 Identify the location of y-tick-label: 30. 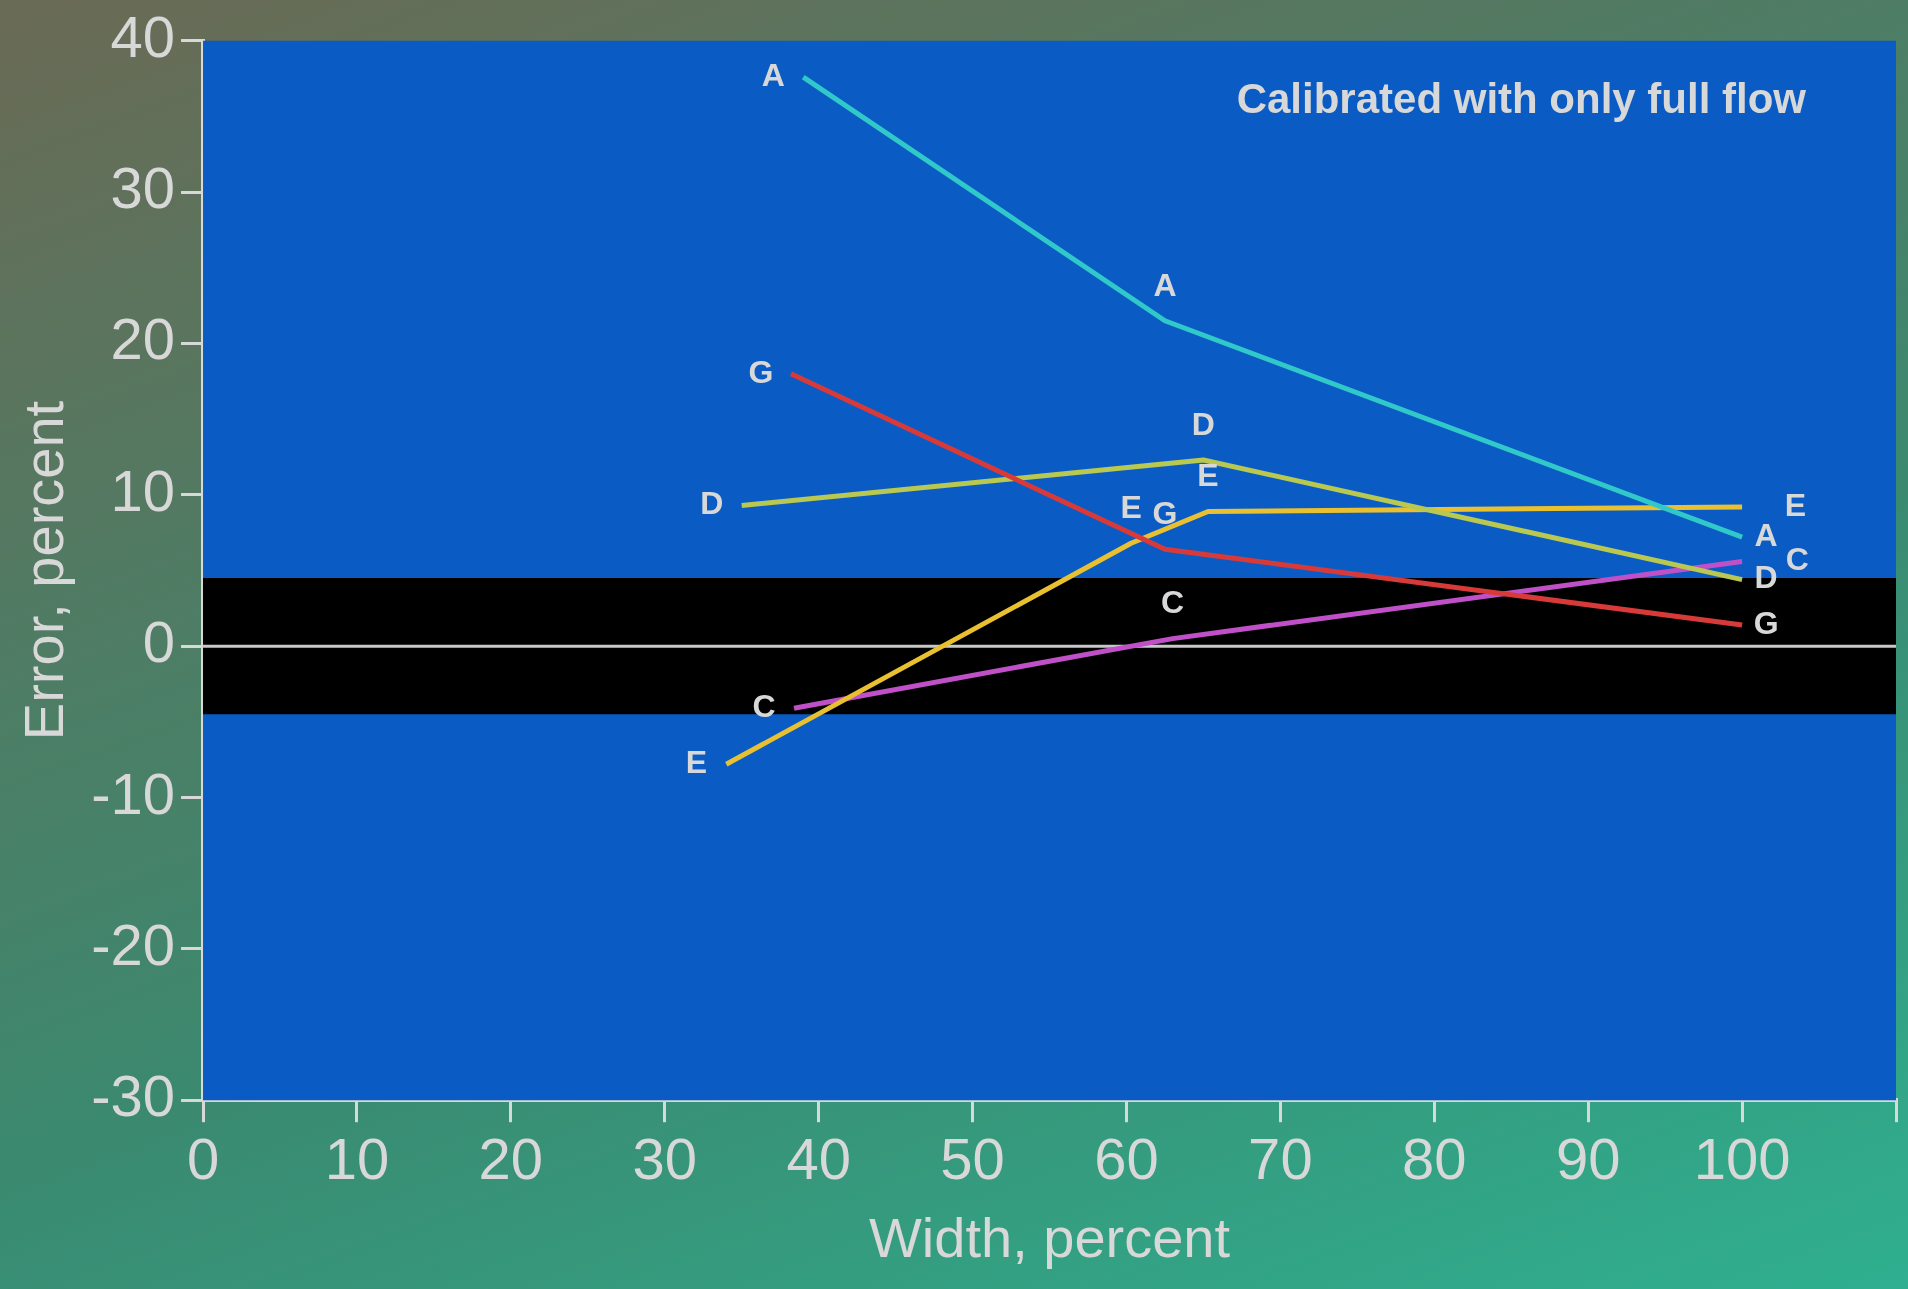
(143, 188).